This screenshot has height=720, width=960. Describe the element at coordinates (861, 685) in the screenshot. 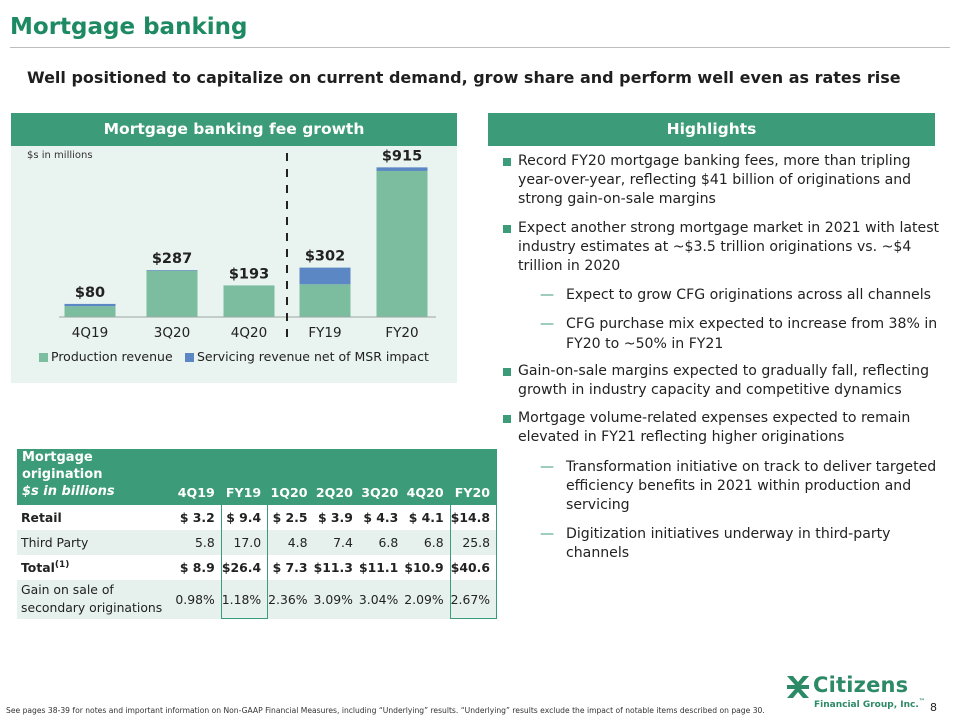

I see `logo-wordmark: Citizens` at that location.